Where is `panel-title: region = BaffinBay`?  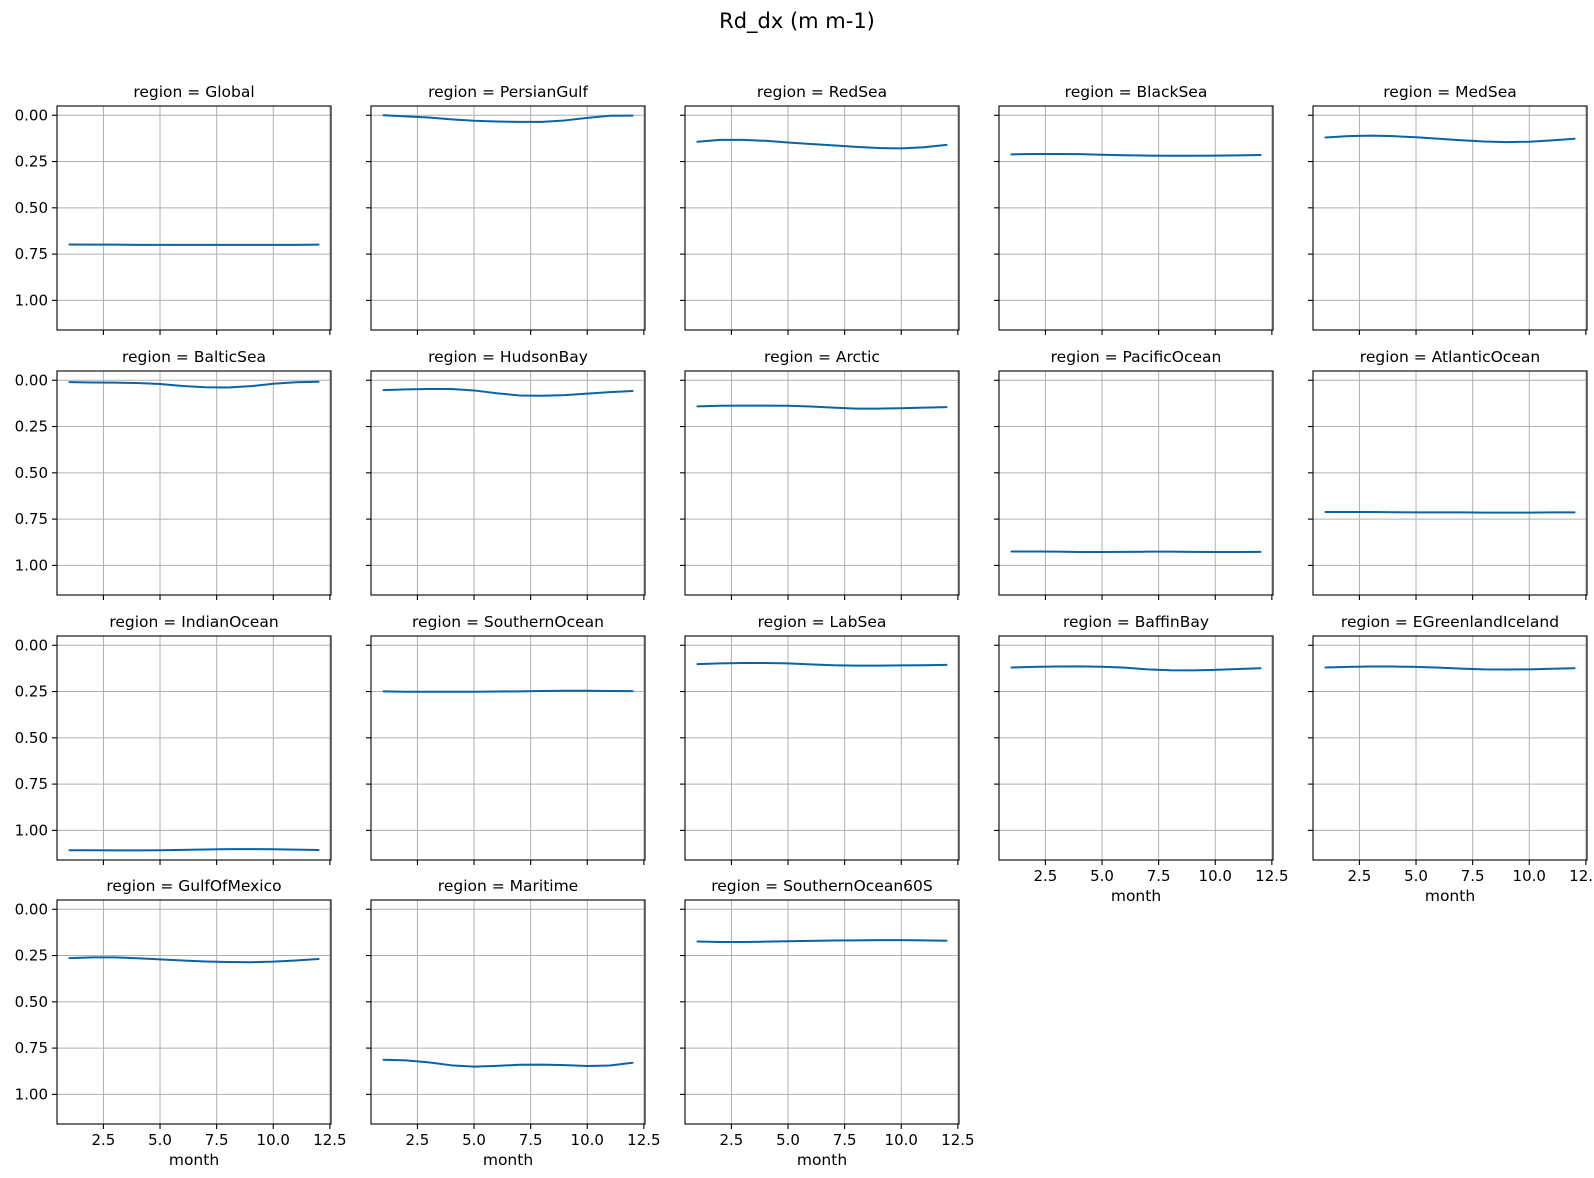
panel-title: region = BaffinBay is located at coordinates (1136, 622).